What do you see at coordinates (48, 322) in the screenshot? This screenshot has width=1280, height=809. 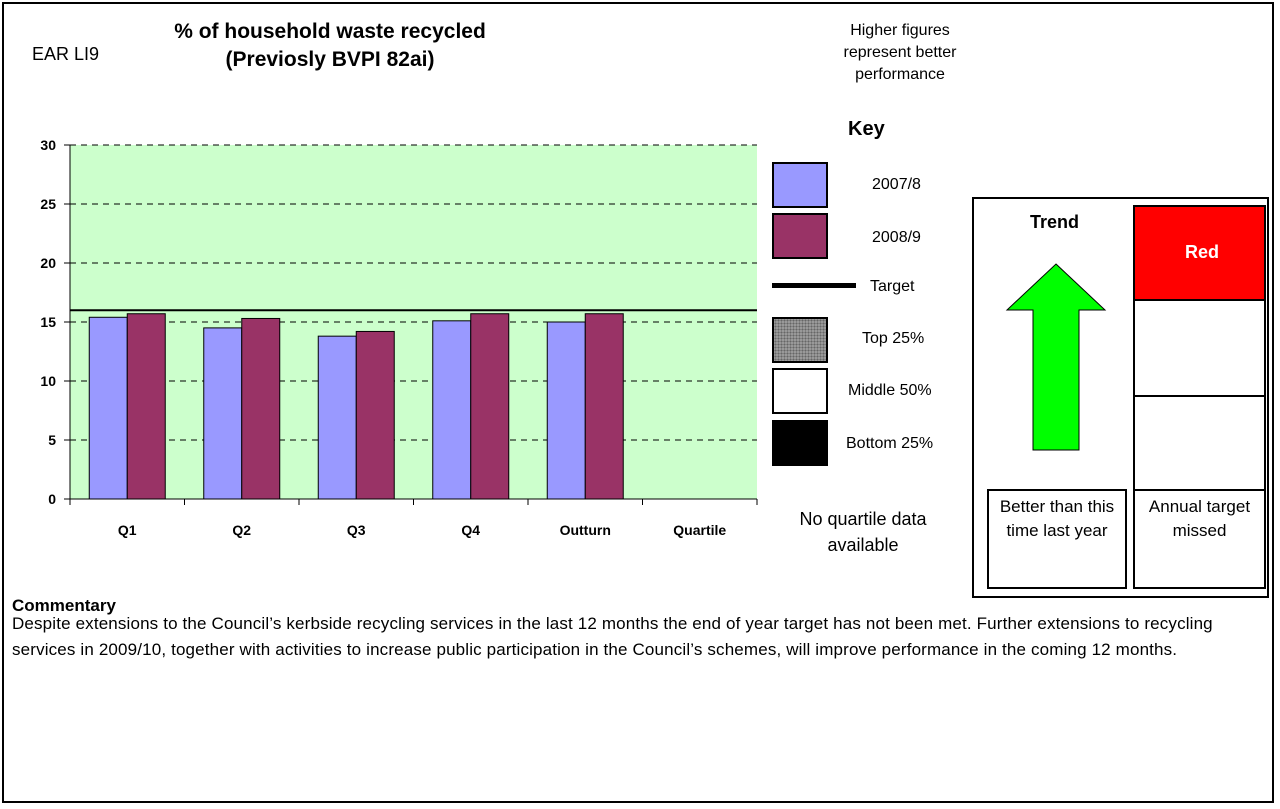 I see `y-tick-label: 15` at bounding box center [48, 322].